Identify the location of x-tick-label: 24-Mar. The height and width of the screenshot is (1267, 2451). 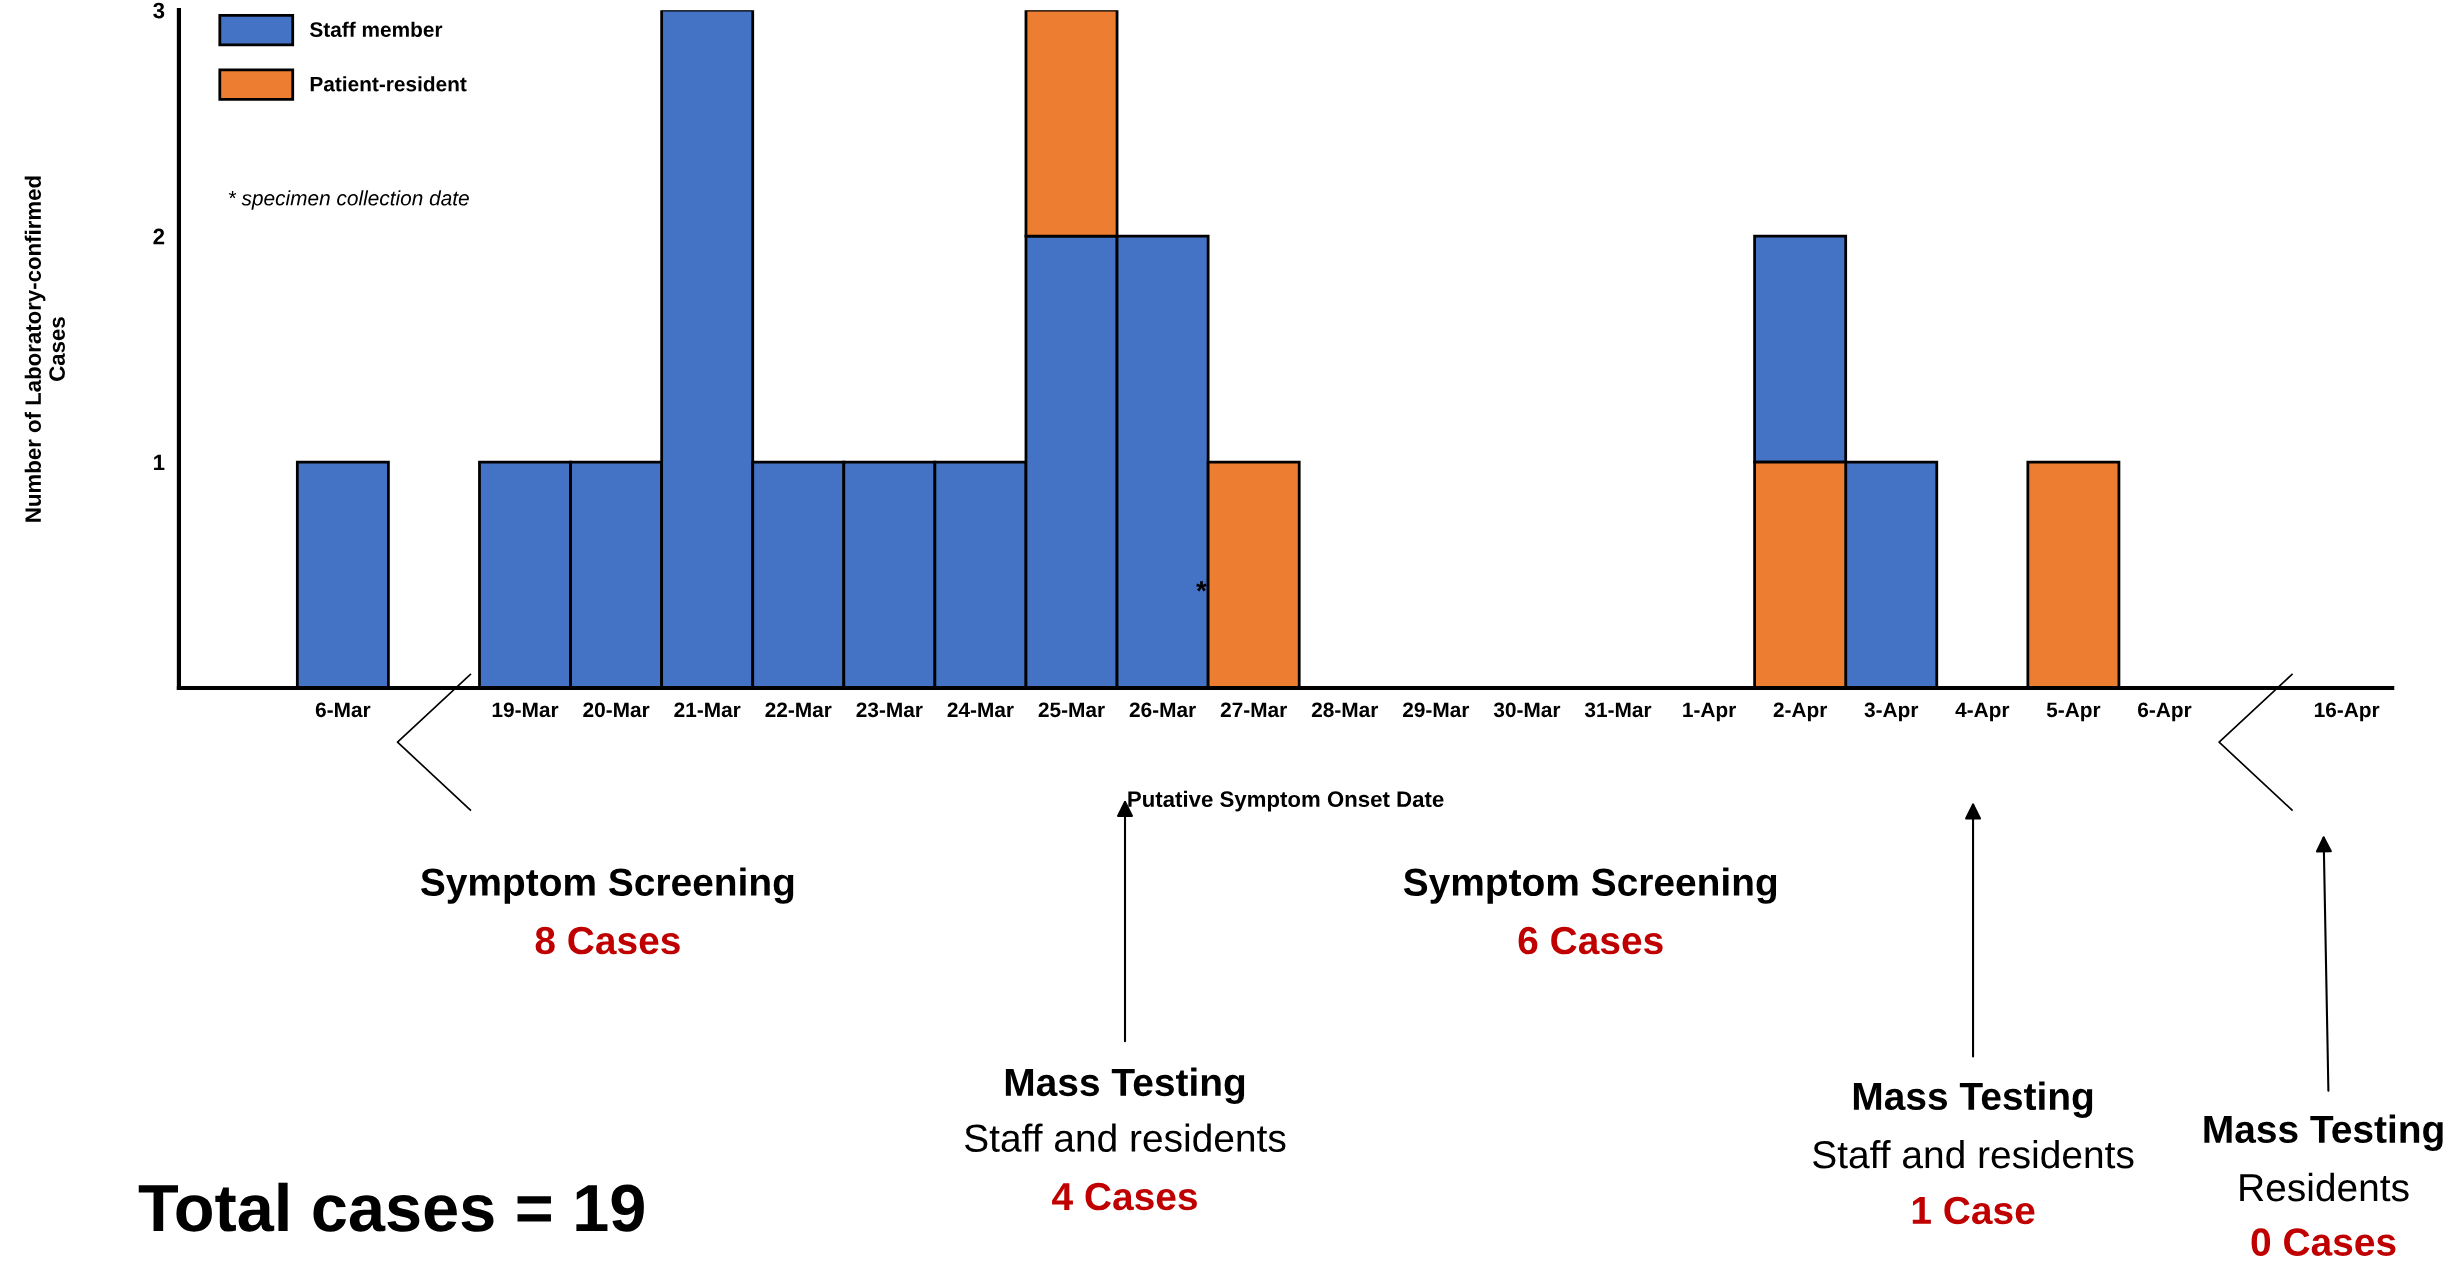
(980, 710).